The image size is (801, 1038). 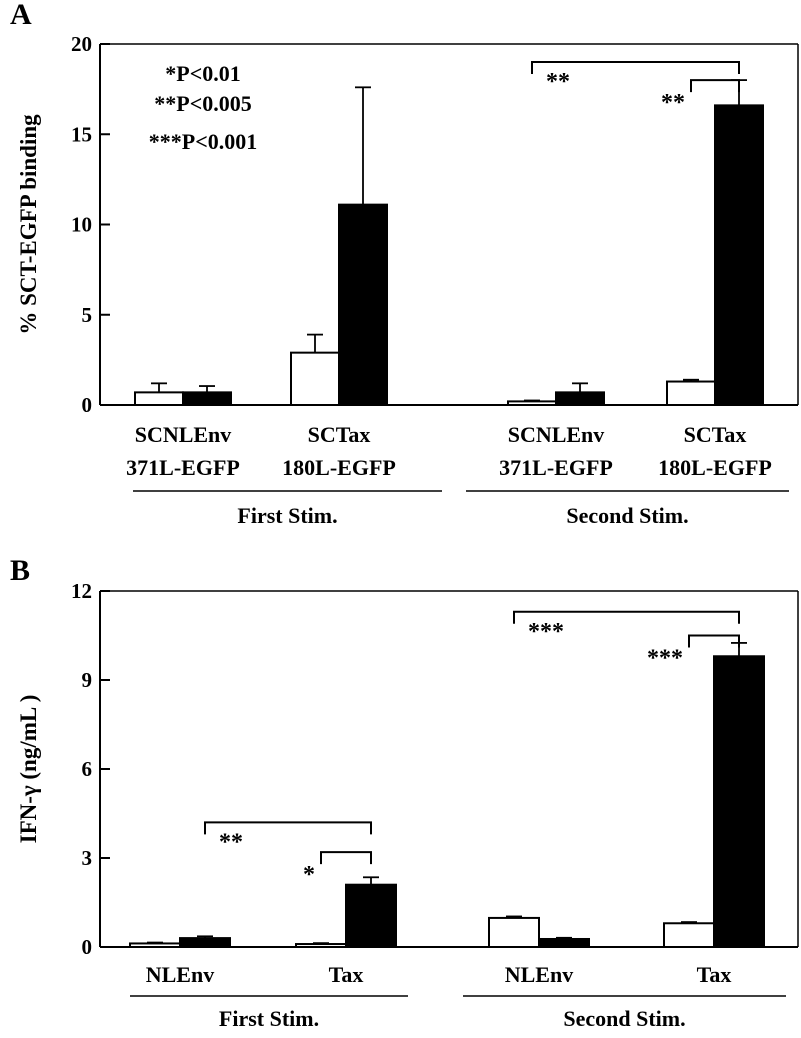 What do you see at coordinates (81, 44) in the screenshot?
I see `panel-a-ytick-label: 20` at bounding box center [81, 44].